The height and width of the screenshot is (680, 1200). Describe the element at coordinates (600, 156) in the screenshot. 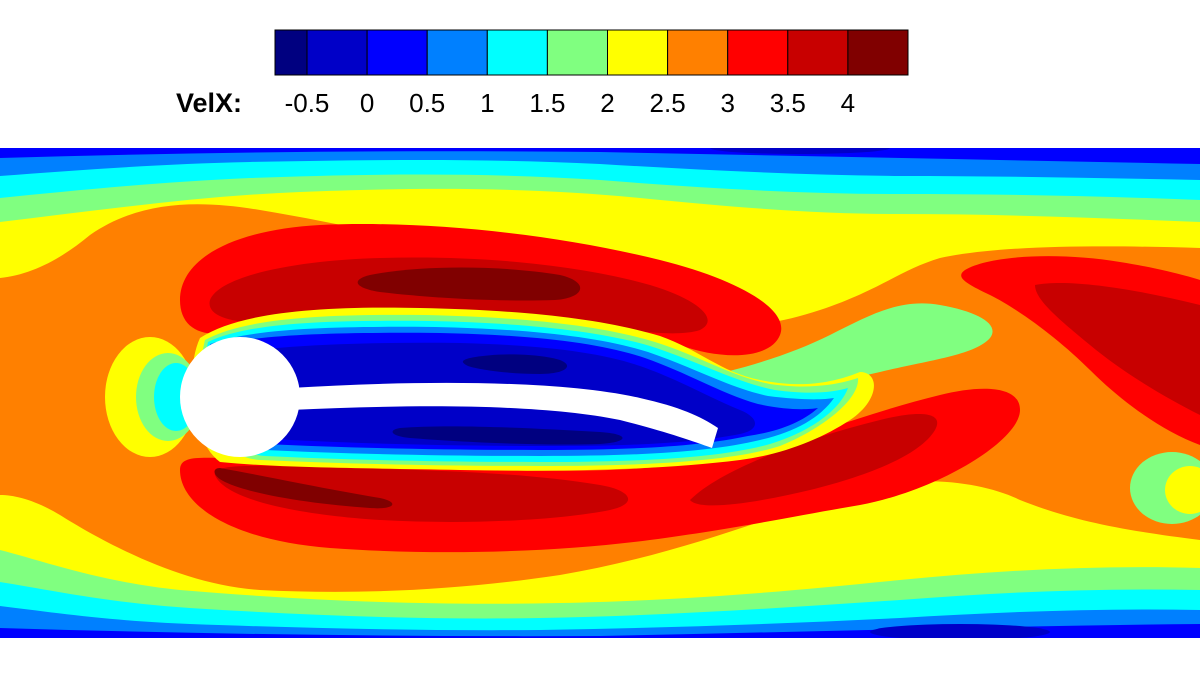

I see `contour-band-0-0.5-top` at that location.